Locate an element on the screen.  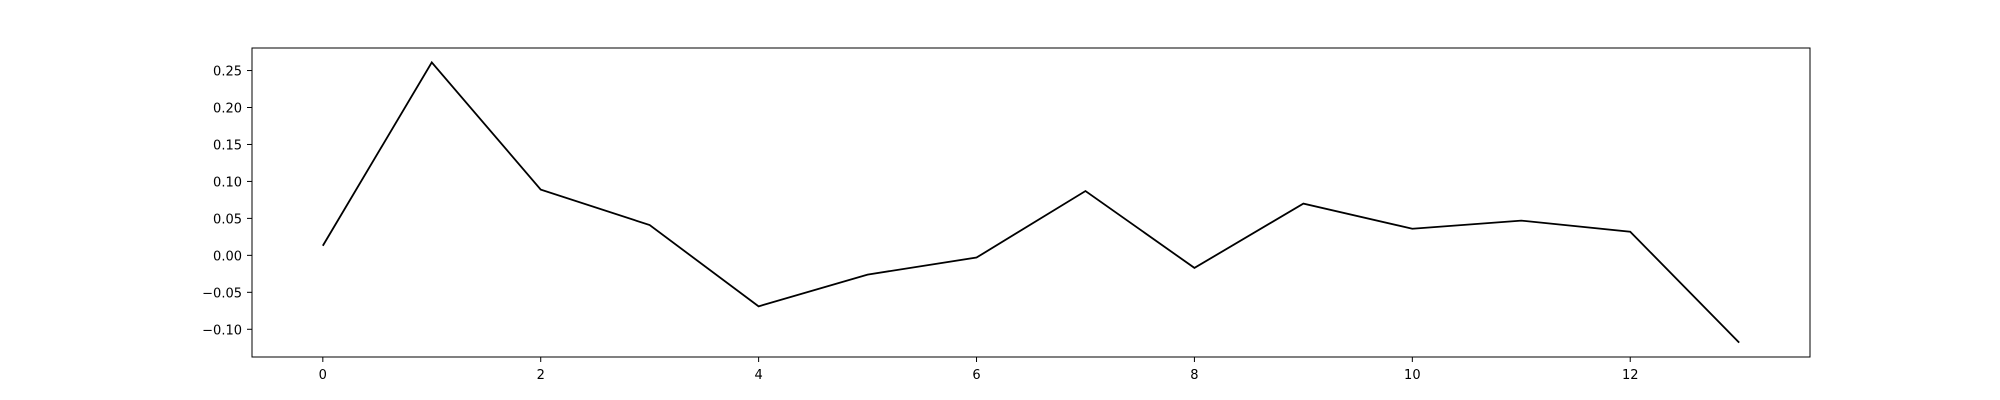
x-tick-label: 4 is located at coordinates (758, 375).